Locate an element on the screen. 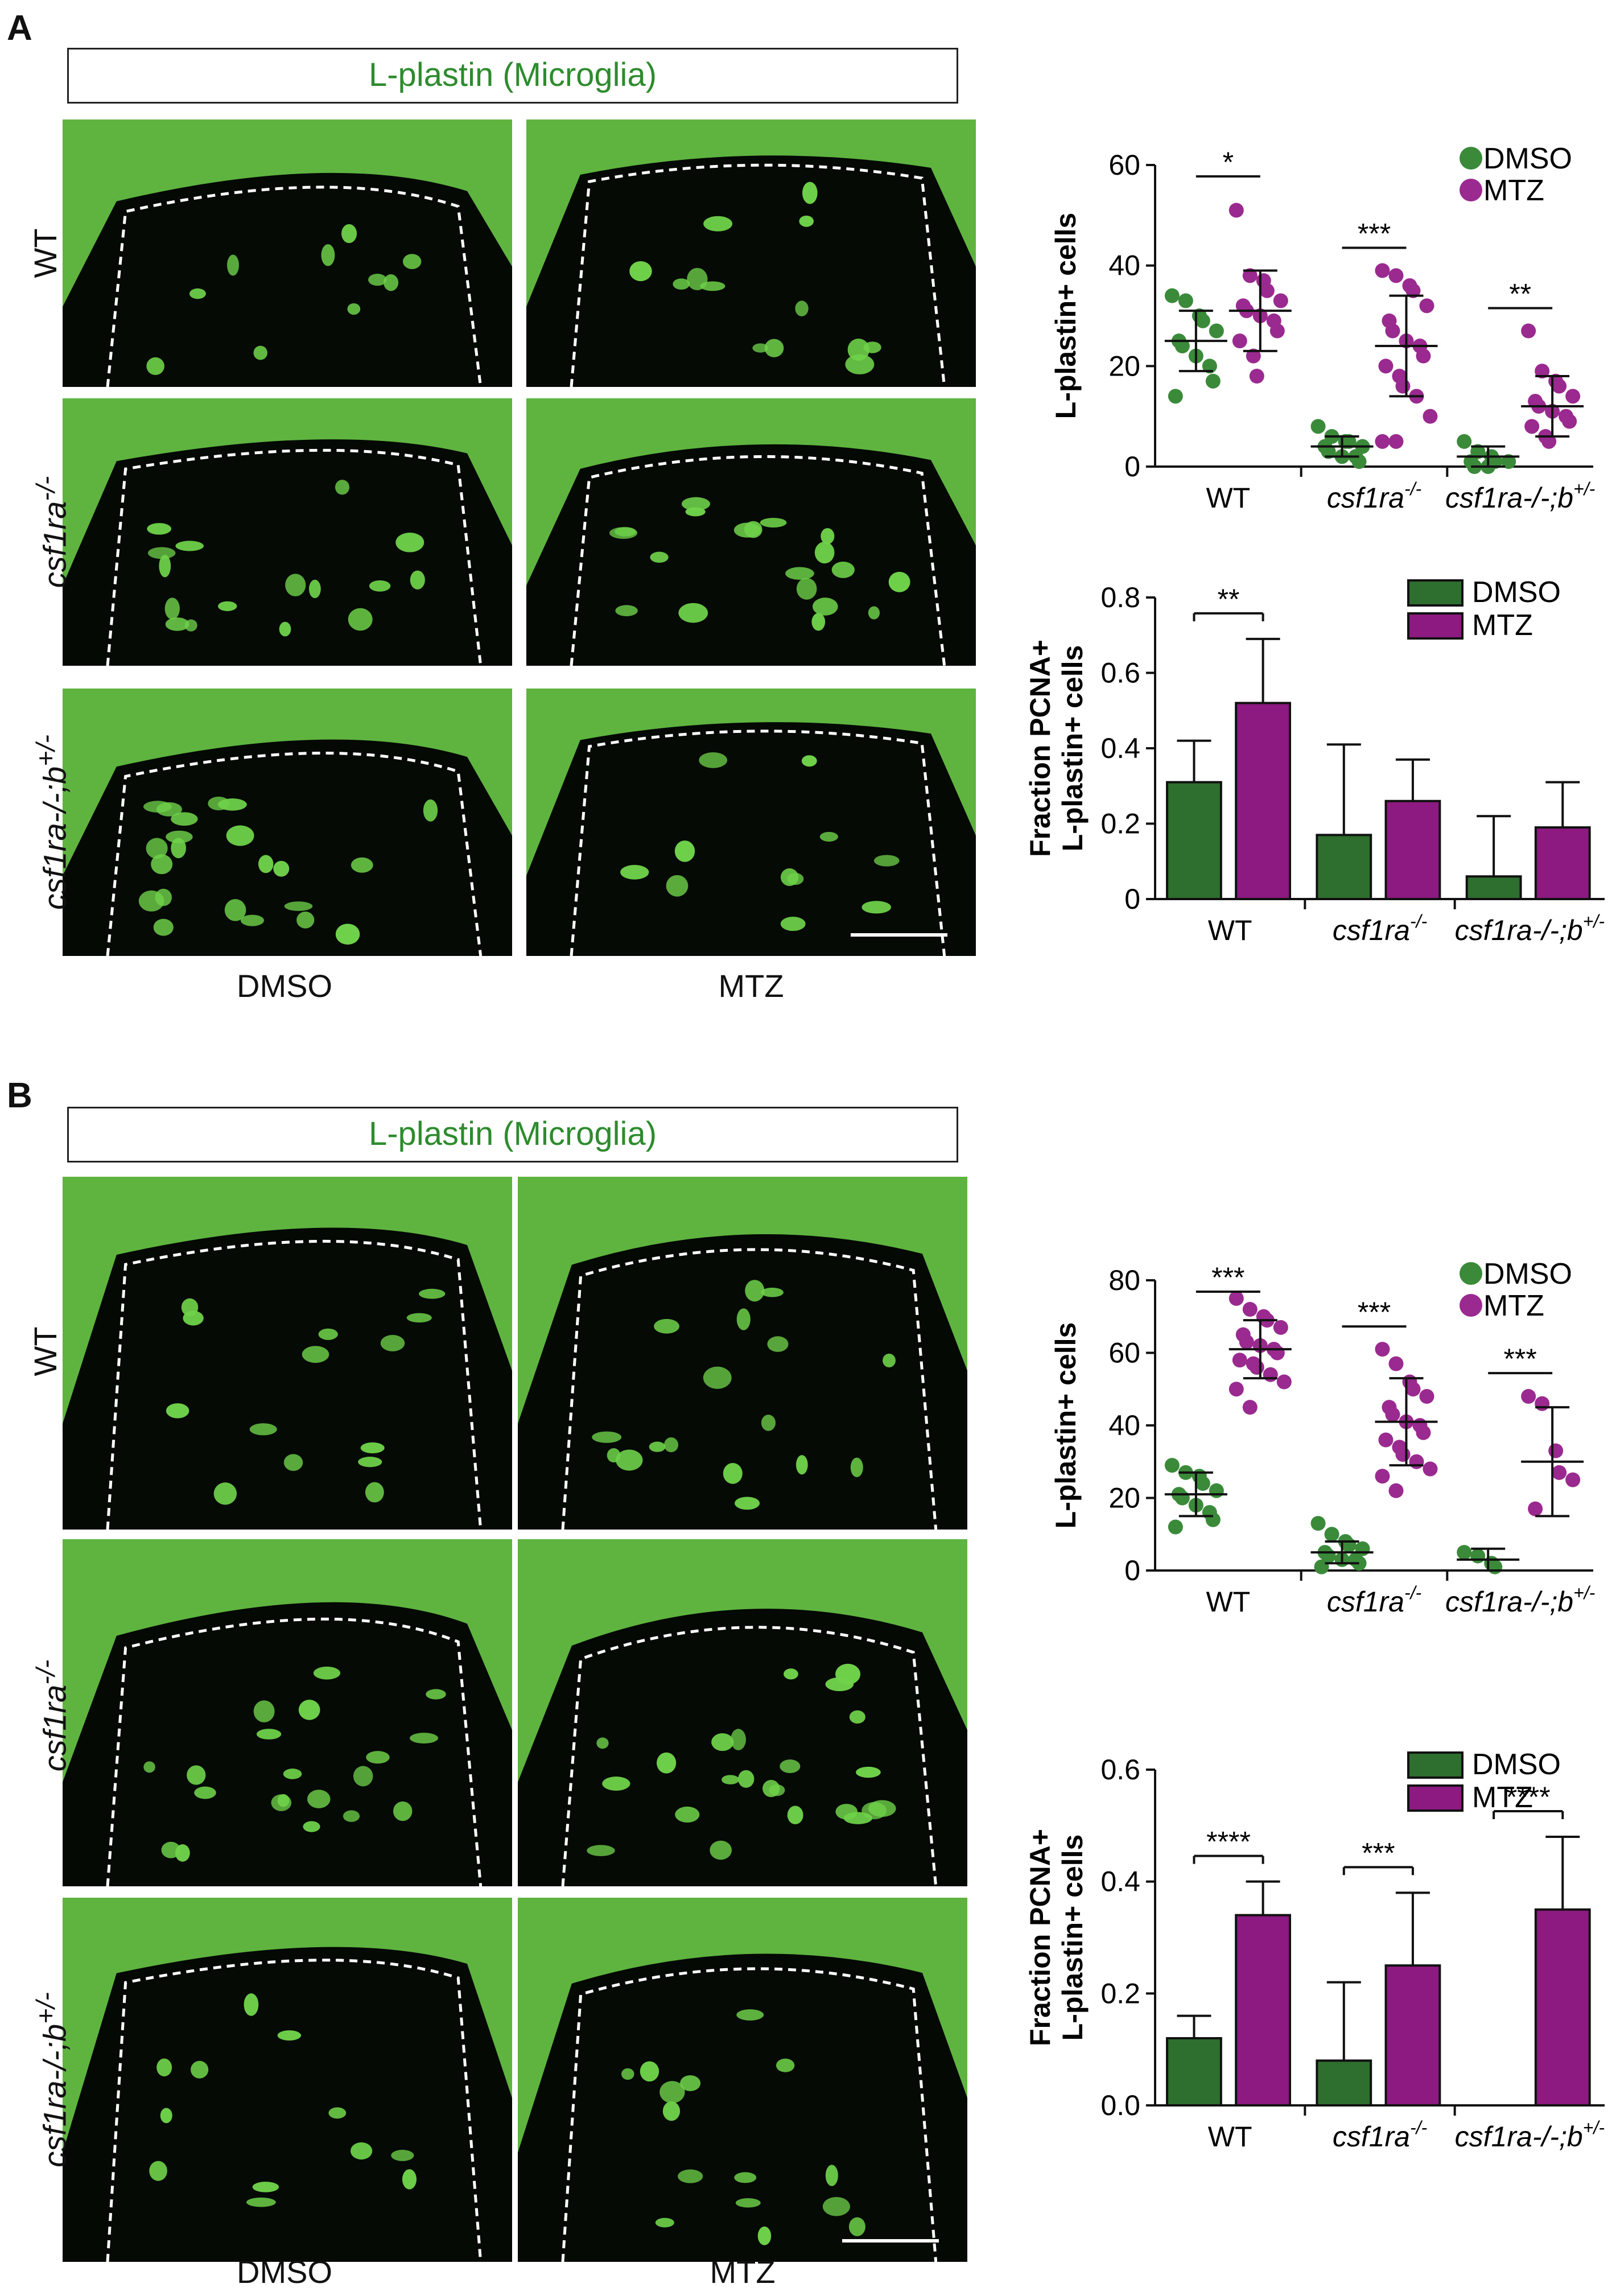  micrograph-a-csf1rab-mtz is located at coordinates (751, 822).